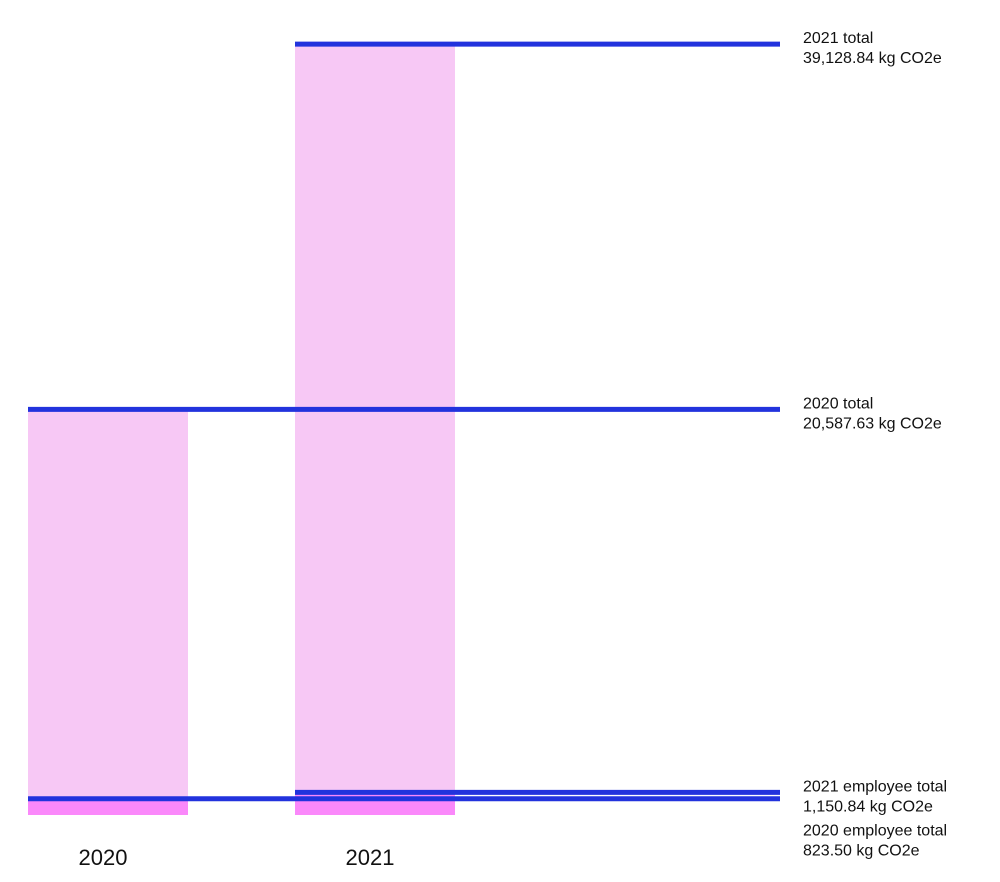  Describe the element at coordinates (868, 806) in the screenshot. I see `line-value-label: 1,150.84 kg CO2e` at that location.